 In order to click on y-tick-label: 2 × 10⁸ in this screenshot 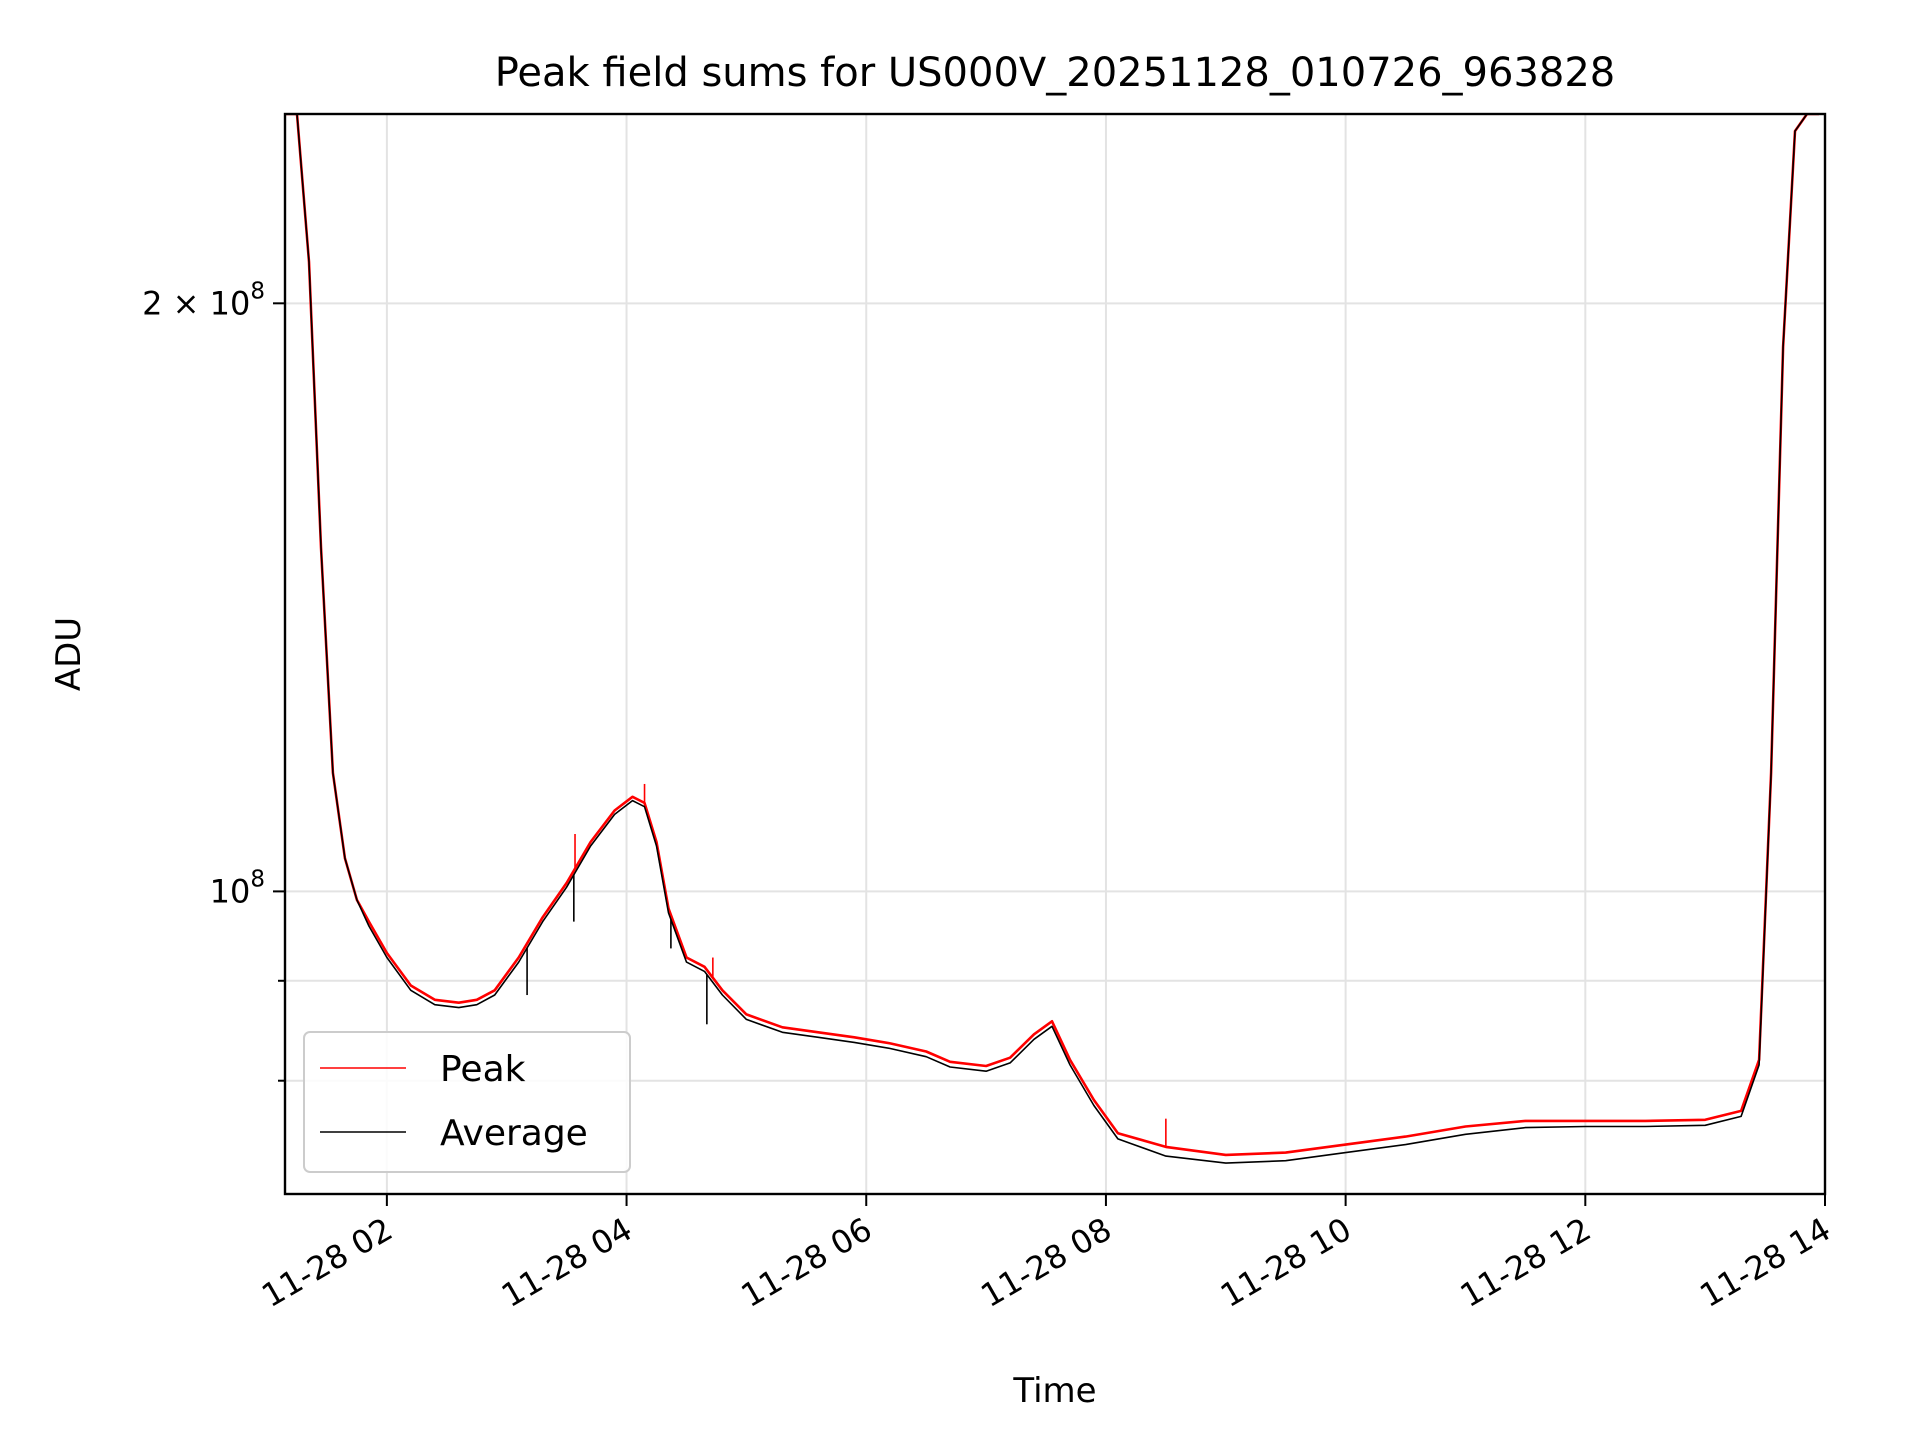, I will do `click(203, 300)`.